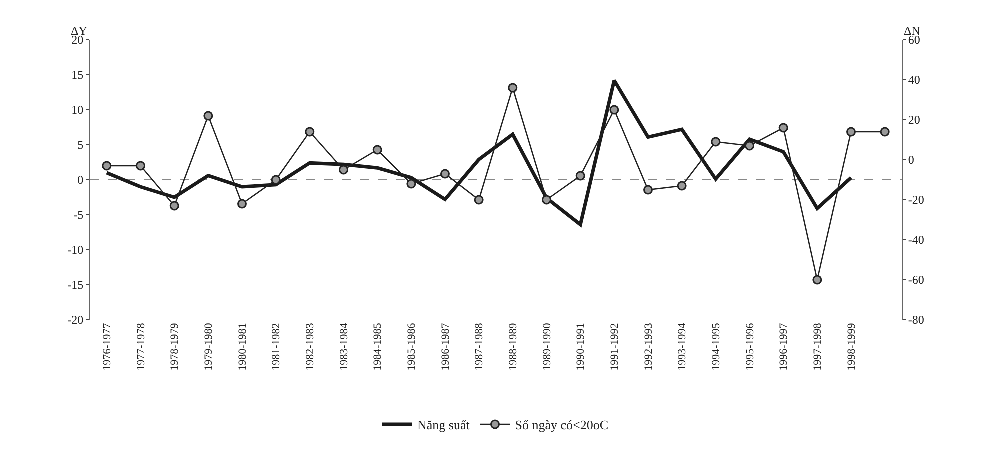 The image size is (982, 451). Describe the element at coordinates (310, 346) in the screenshot. I see `x-tick-label: 1982-1983` at that location.